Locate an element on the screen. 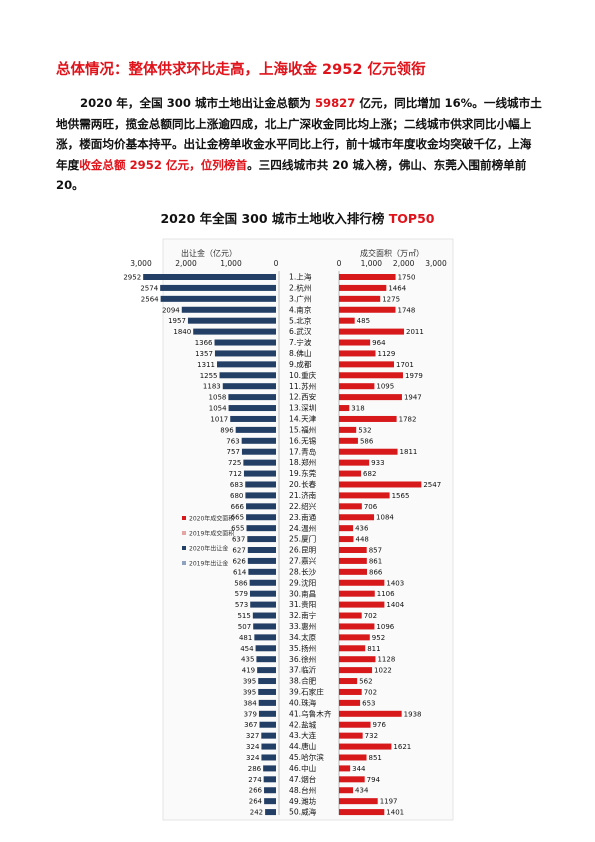 This screenshot has height=842, width=595. city-label: 48.台州 is located at coordinates (302, 790).